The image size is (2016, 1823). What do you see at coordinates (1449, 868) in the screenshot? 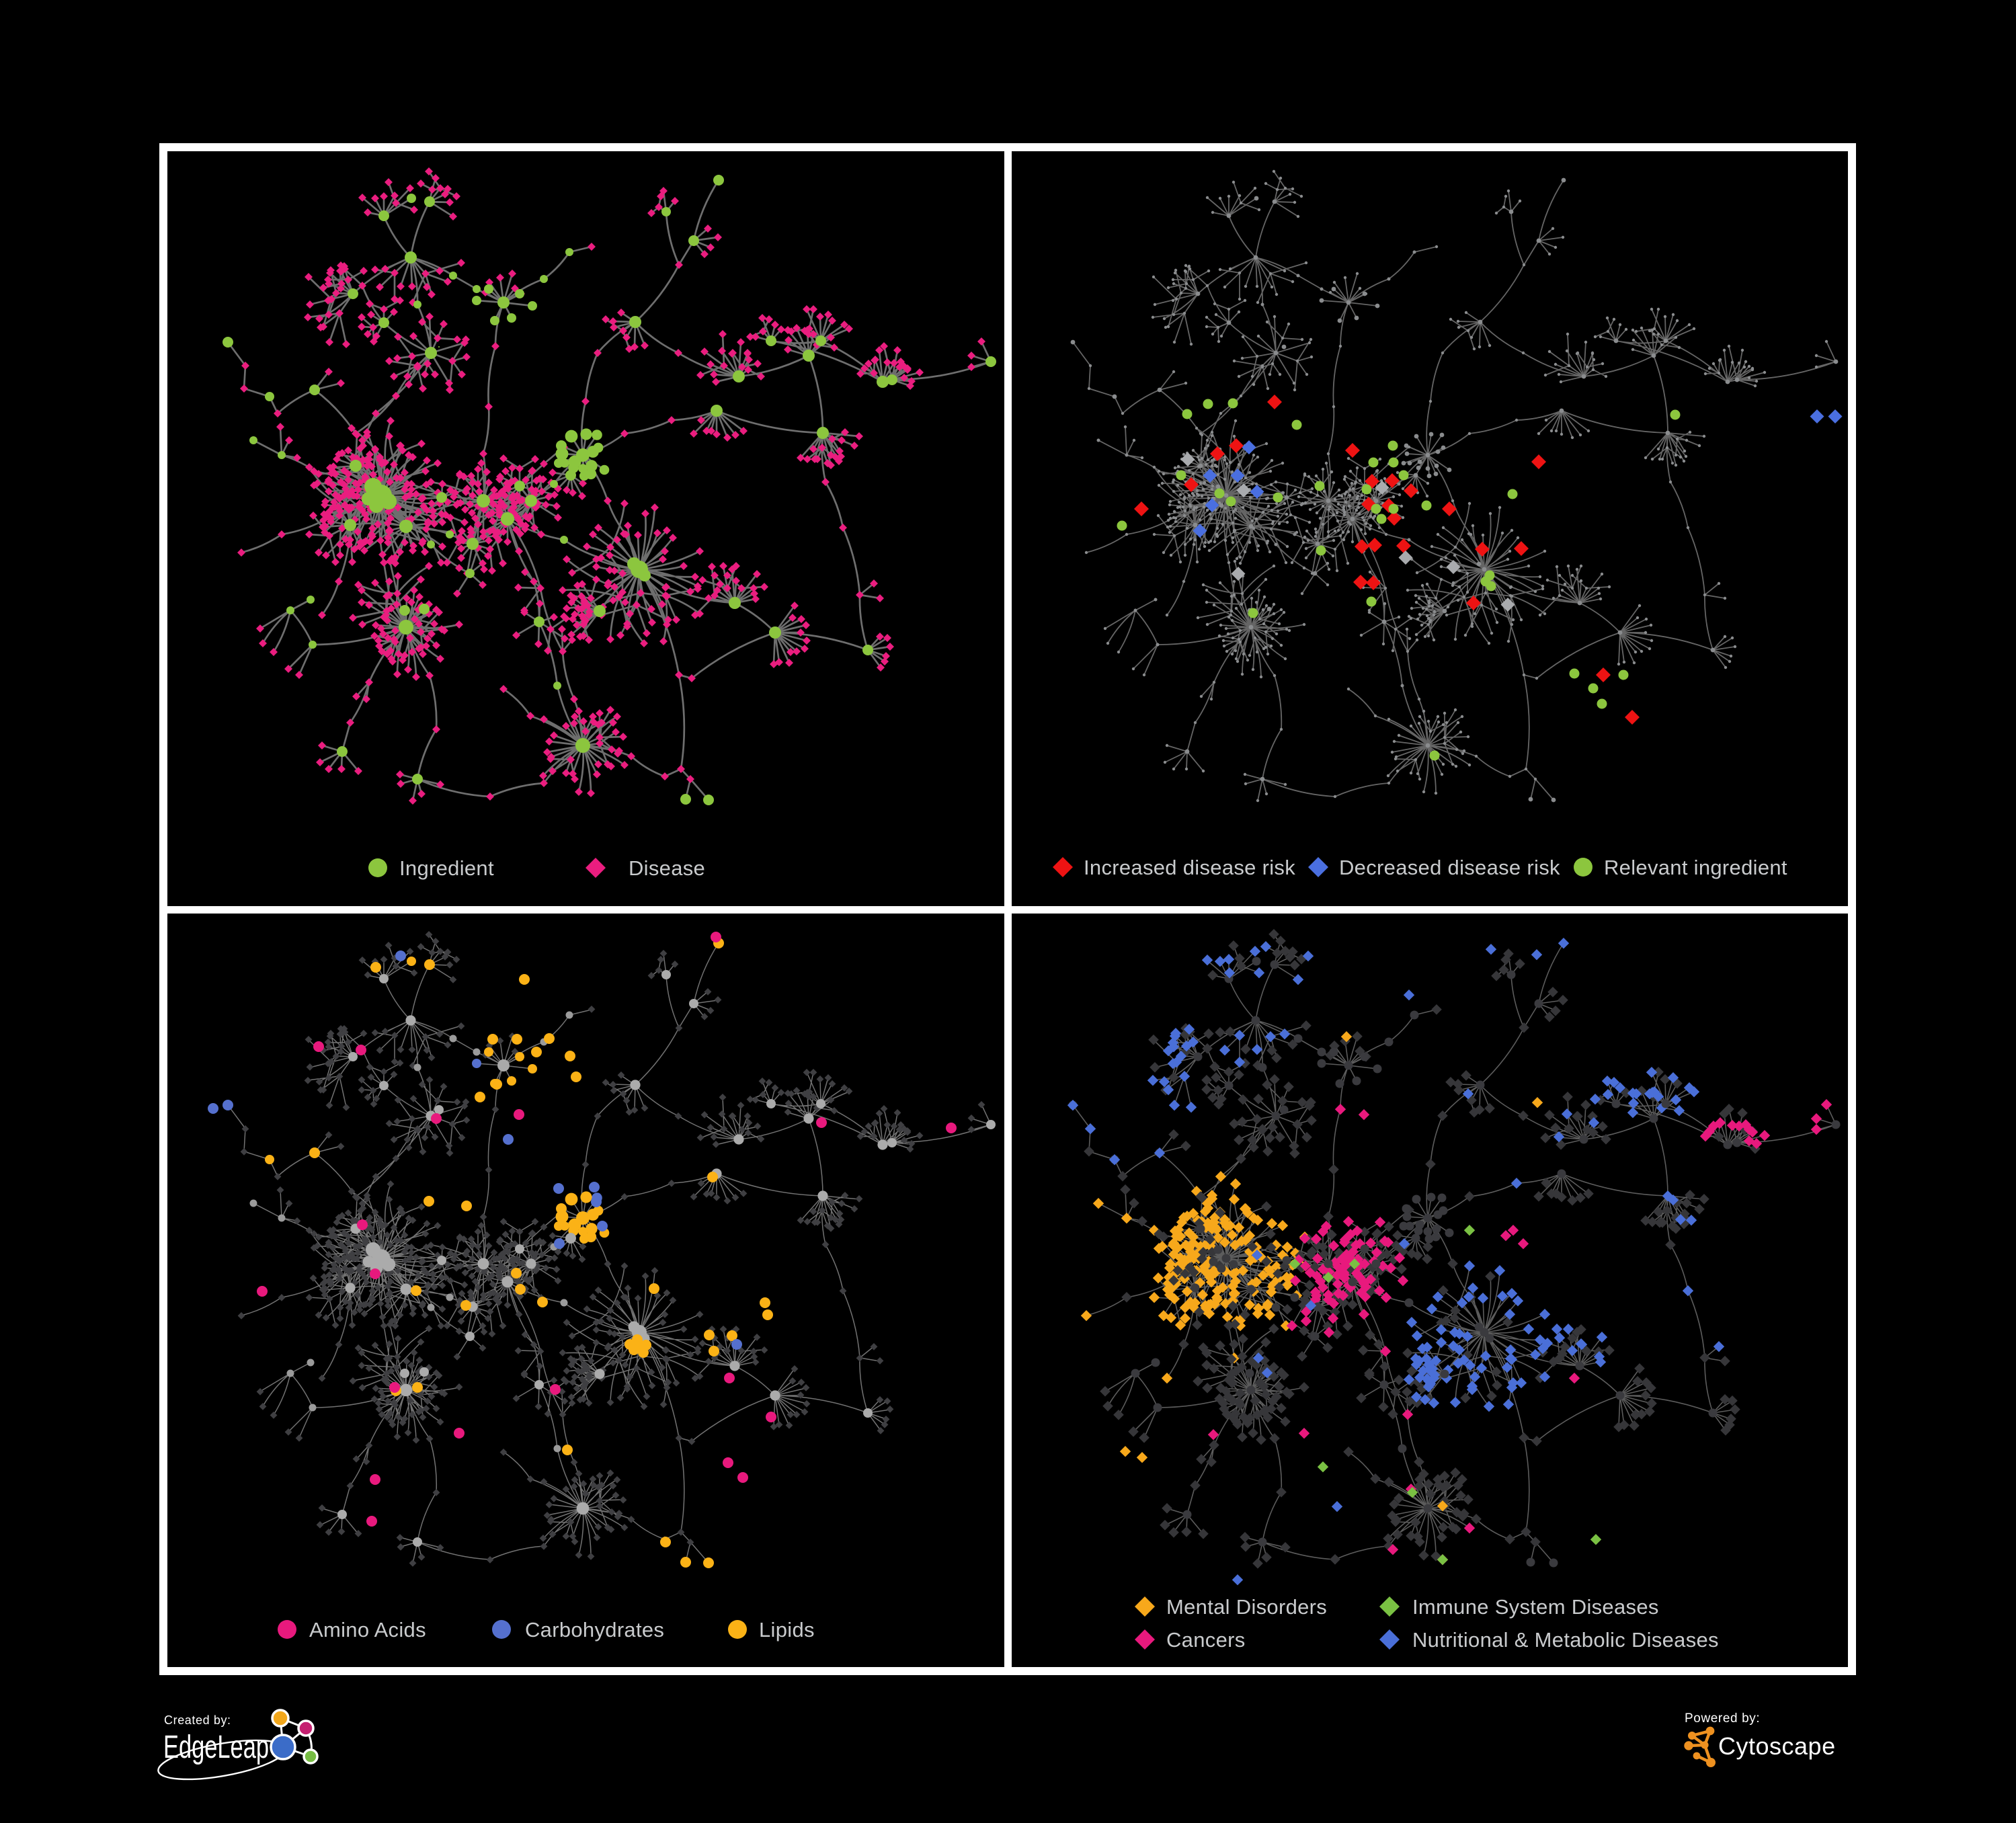
I see `svg-text: Decreased disease risk` at bounding box center [1449, 868].